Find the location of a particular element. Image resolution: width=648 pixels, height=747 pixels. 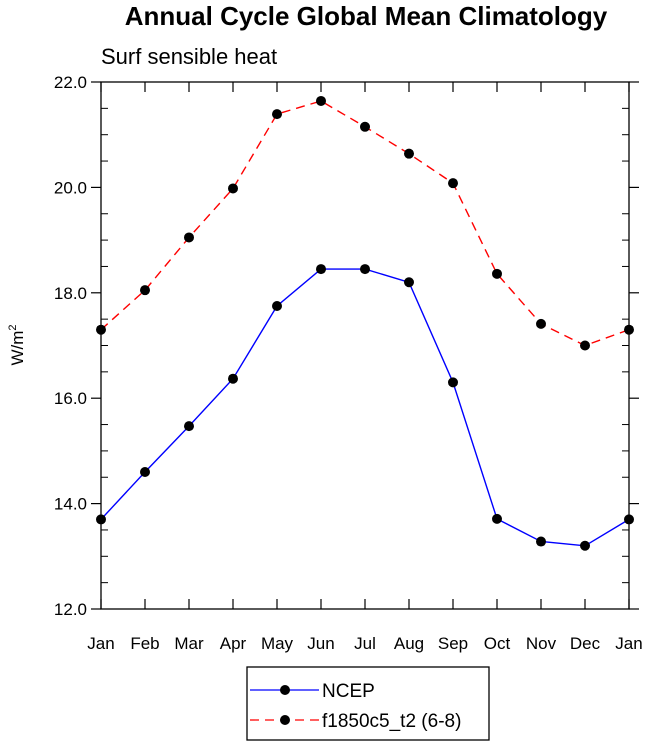

x-tick-label: Sep is located at coordinates (453, 643).